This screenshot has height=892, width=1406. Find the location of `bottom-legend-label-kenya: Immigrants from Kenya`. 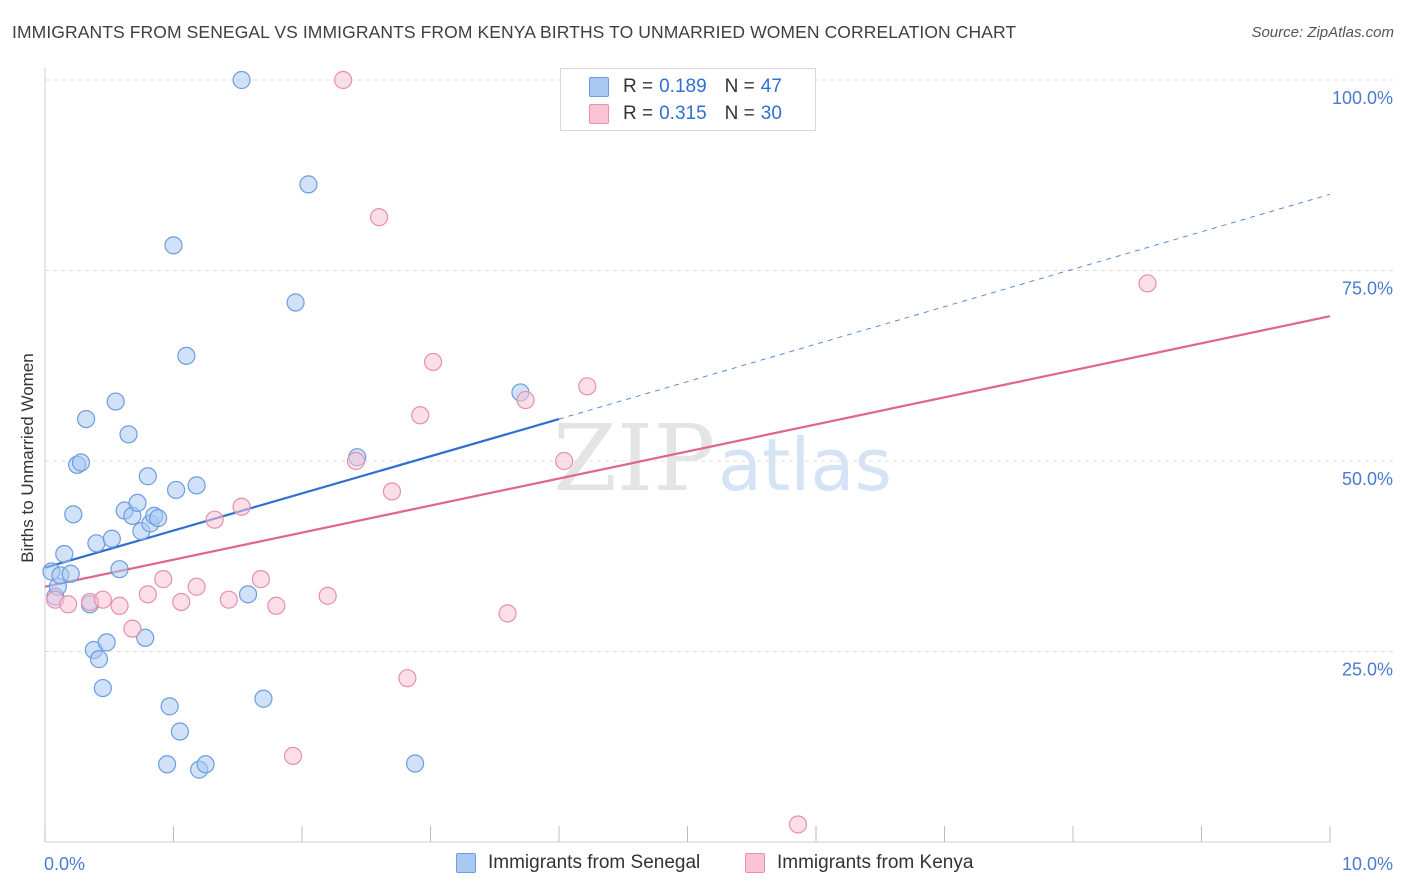

bottom-legend-label-kenya: Immigrants from Kenya is located at coordinates (875, 862).